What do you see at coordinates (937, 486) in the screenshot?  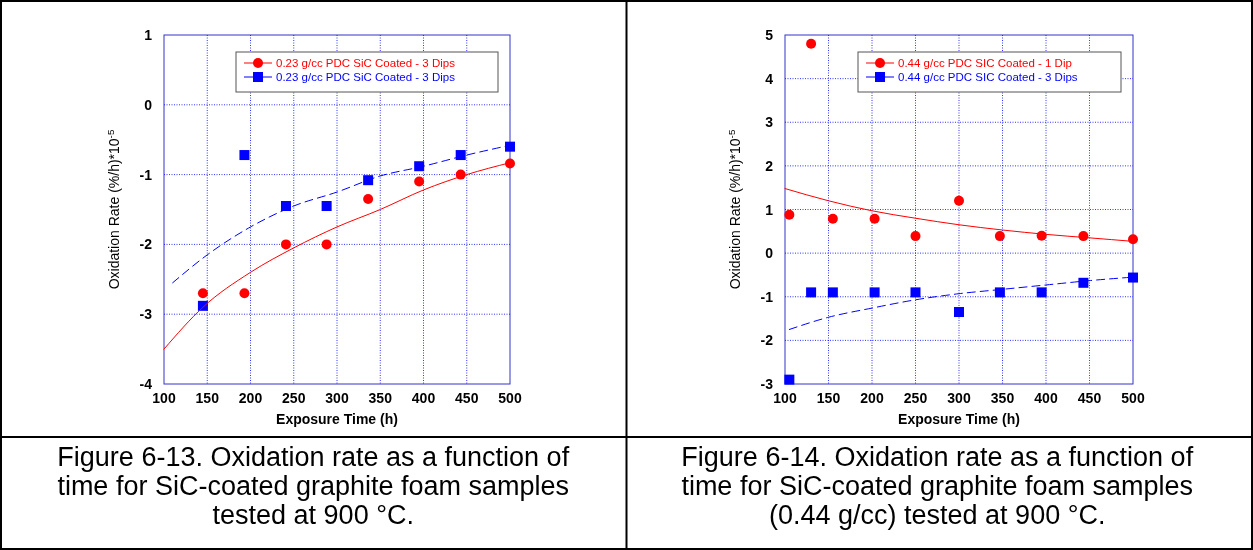 I see `caption: Figure 6-14. Oxidation rate as a function of time for SiC-coated graphite foam samples (0.44 g/cc) tested at 900 °C.` at bounding box center [937, 486].